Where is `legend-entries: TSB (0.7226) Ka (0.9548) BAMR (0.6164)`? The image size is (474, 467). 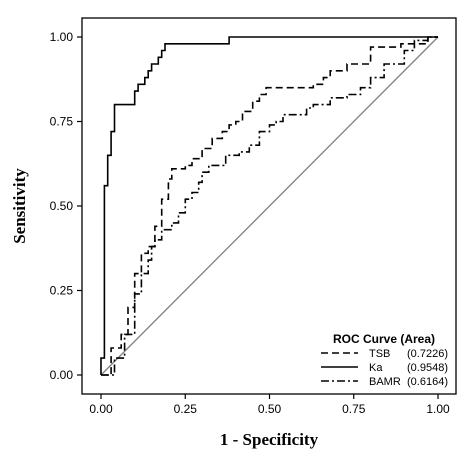 legend-entries: TSB (0.7226) Ka (0.9548) BAMR (0.6164) is located at coordinates (384, 368).